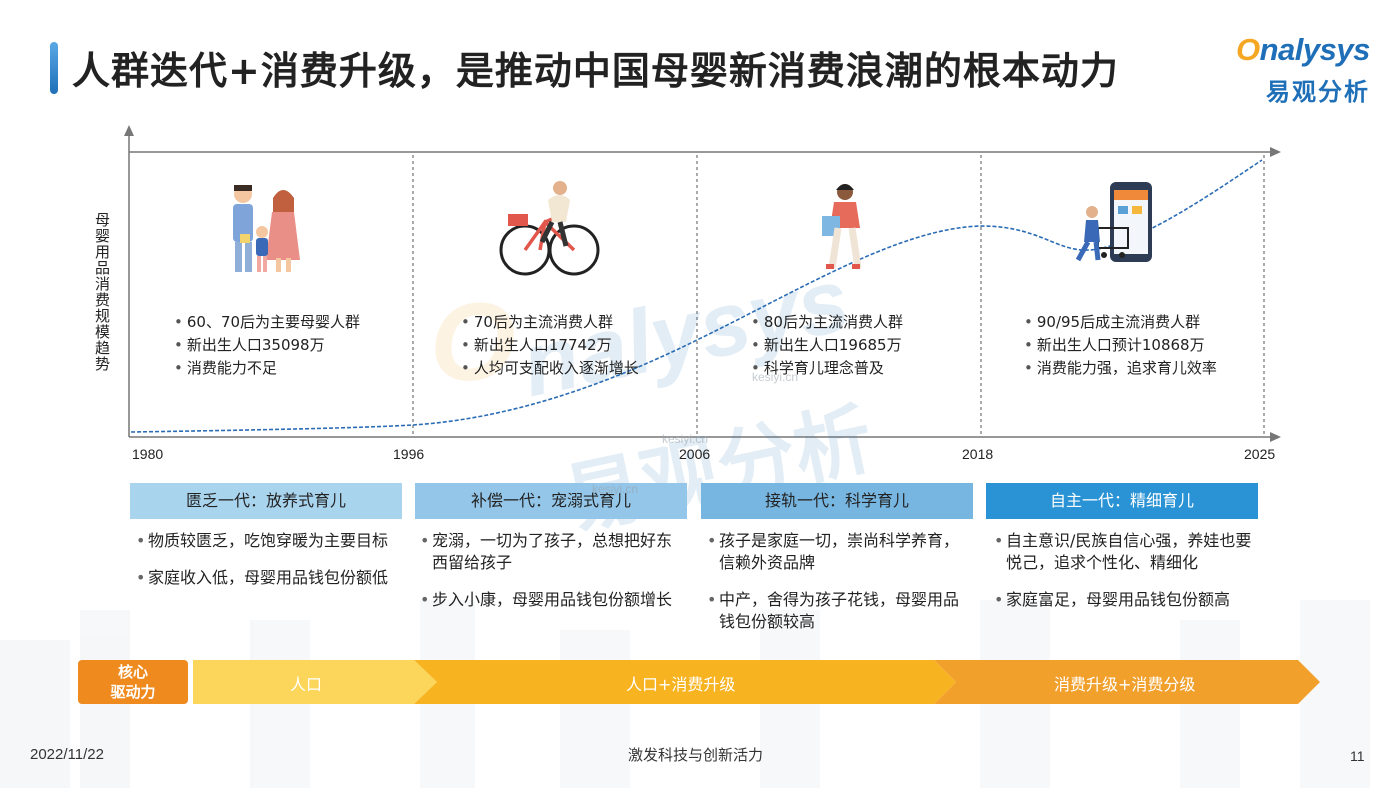 Image resolution: width=1400 pixels, height=788 pixels. Describe the element at coordinates (266, 501) in the screenshot. I see `era-header-1: 匮乏一代：放养式育儿` at that location.